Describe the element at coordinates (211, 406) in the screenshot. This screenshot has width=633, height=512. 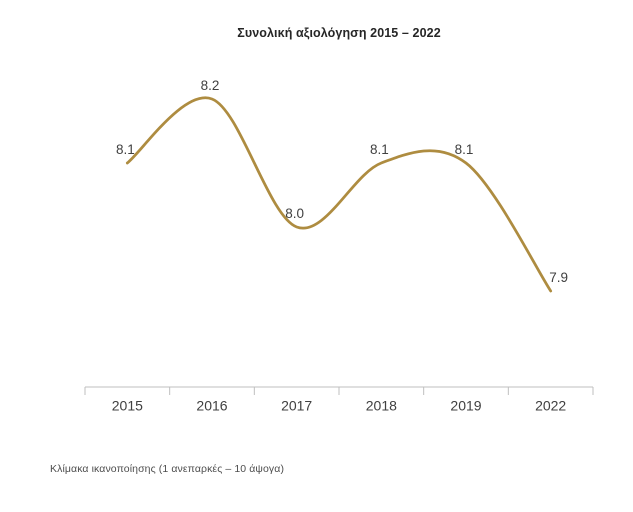
I see `x-axis-label: 2016` at that location.